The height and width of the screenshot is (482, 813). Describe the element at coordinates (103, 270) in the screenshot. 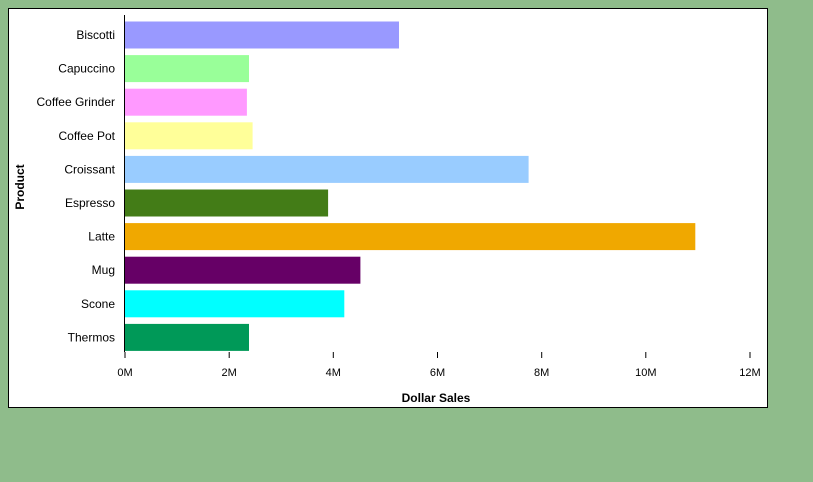

I see `category-label-mug: Mug` at that location.